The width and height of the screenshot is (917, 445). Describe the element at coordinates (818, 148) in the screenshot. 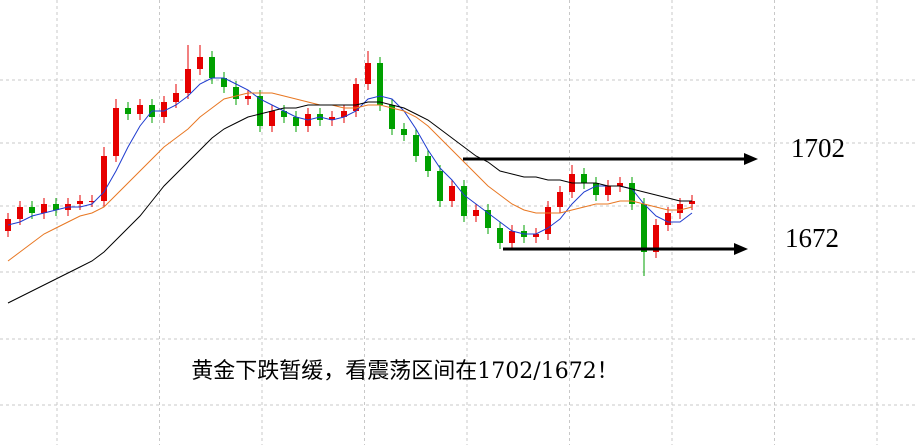

I see `level-label: 1702` at that location.